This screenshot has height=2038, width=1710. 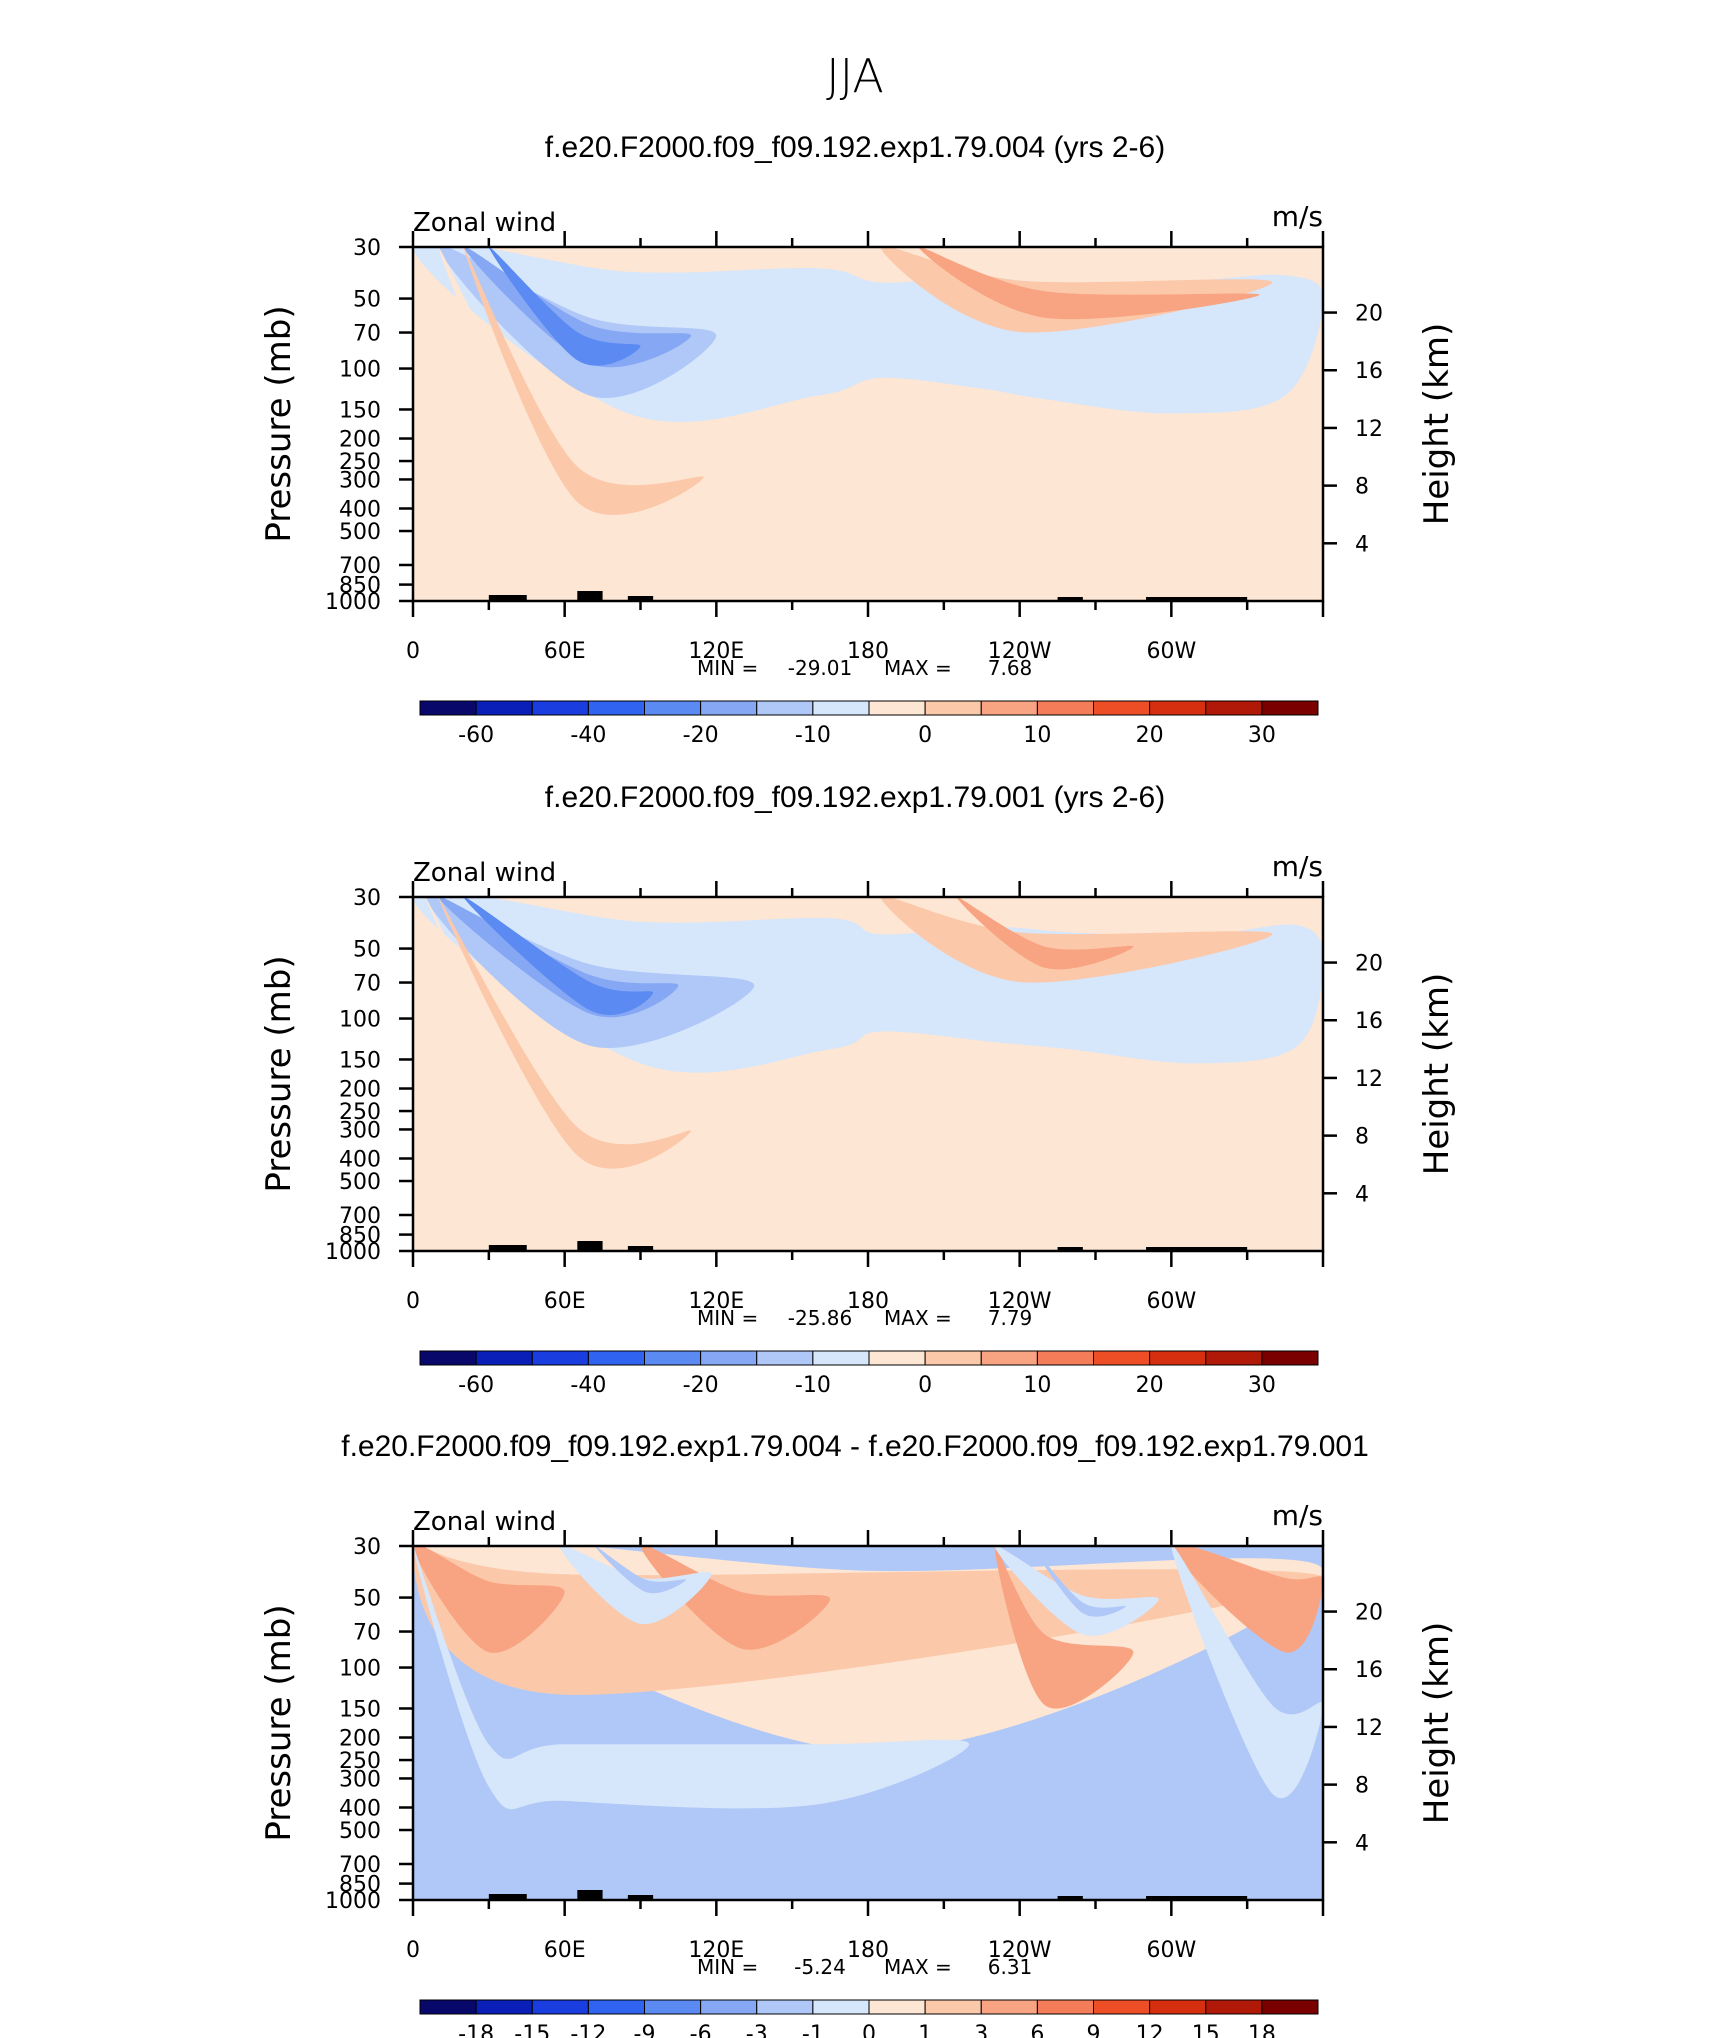 What do you see at coordinates (868, 1074) in the screenshot?
I see `contour-field` at bounding box center [868, 1074].